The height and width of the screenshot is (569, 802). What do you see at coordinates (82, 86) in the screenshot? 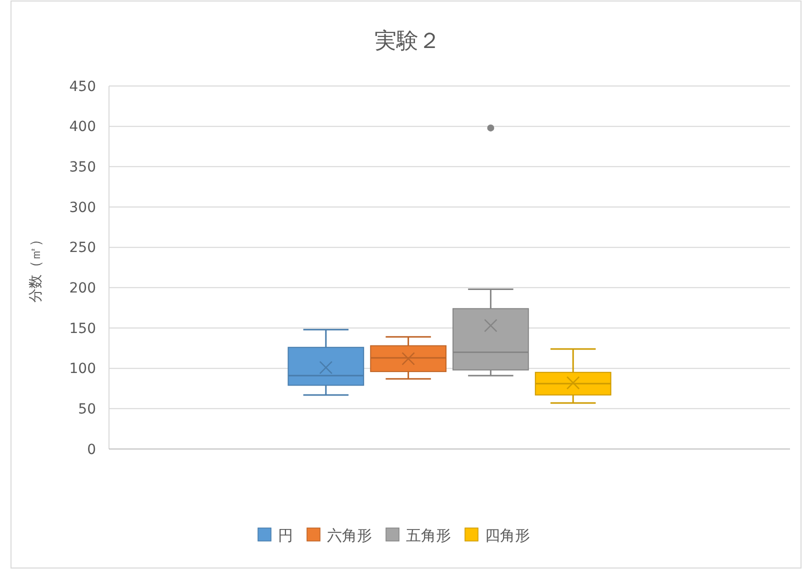
I see `y-tick-label: 450` at bounding box center [82, 86].